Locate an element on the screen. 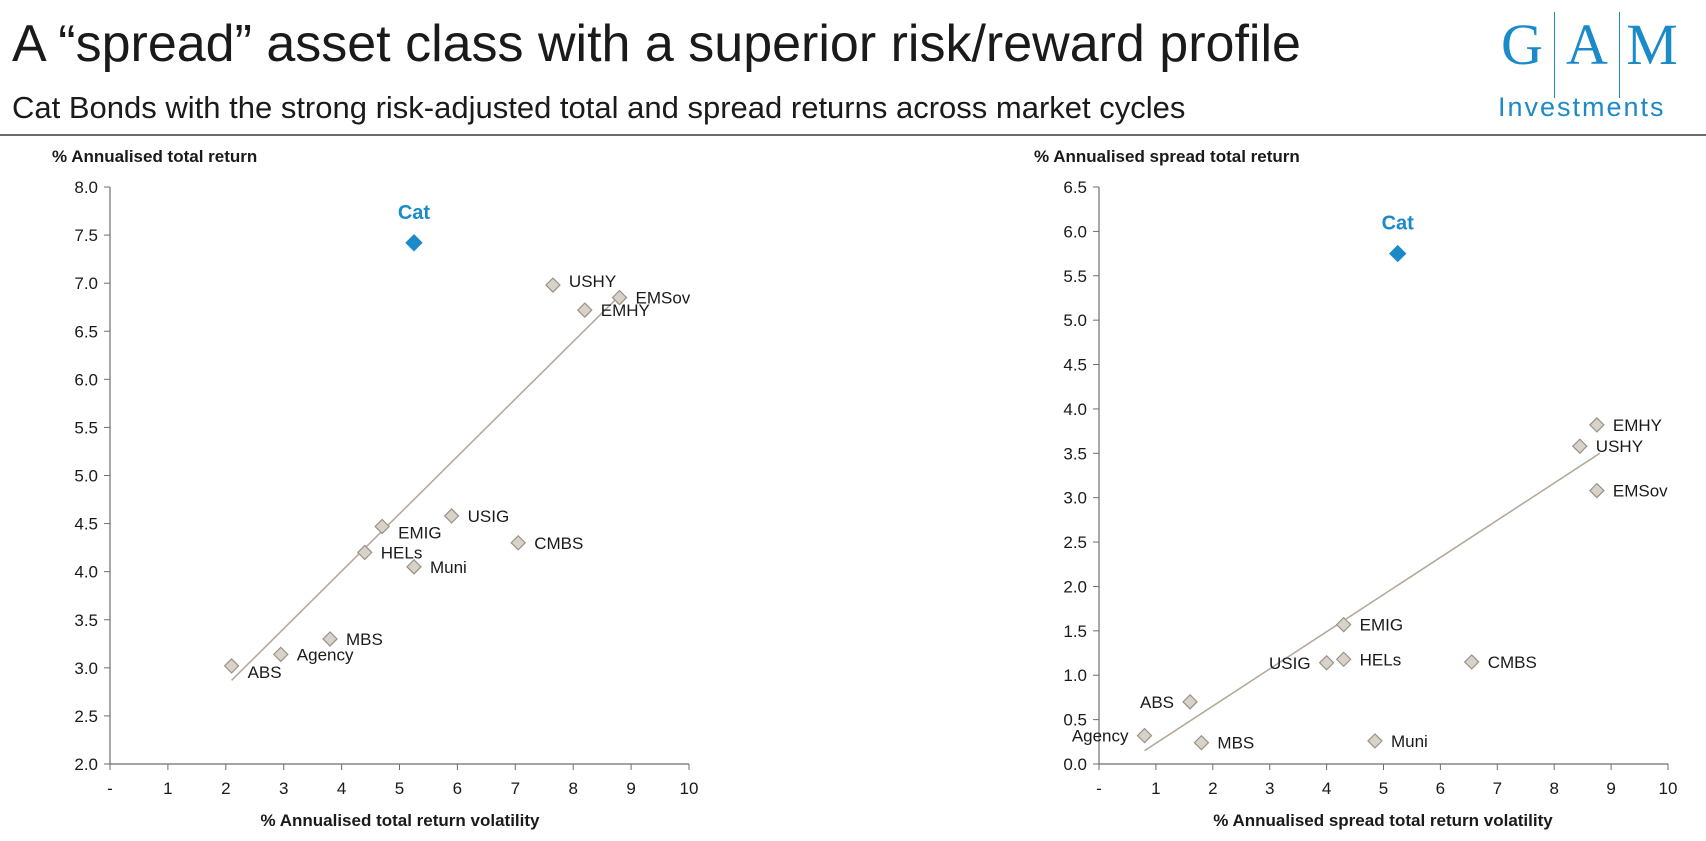 The width and height of the screenshot is (1706, 841). y-tick-label: 1.5 is located at coordinates (1075, 631).